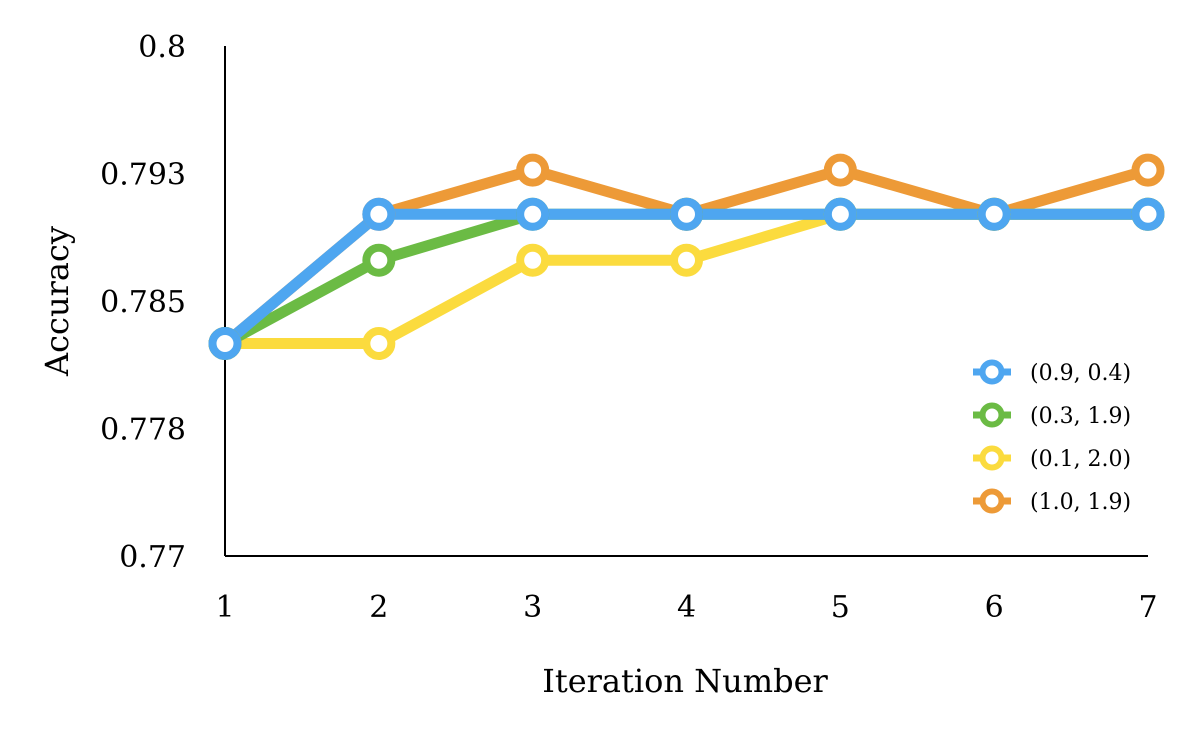 Image resolution: width=1180 pixels, height=740 pixels. Describe the element at coordinates (143, 175) in the screenshot. I see `y-tick-label: 0.793` at that location.